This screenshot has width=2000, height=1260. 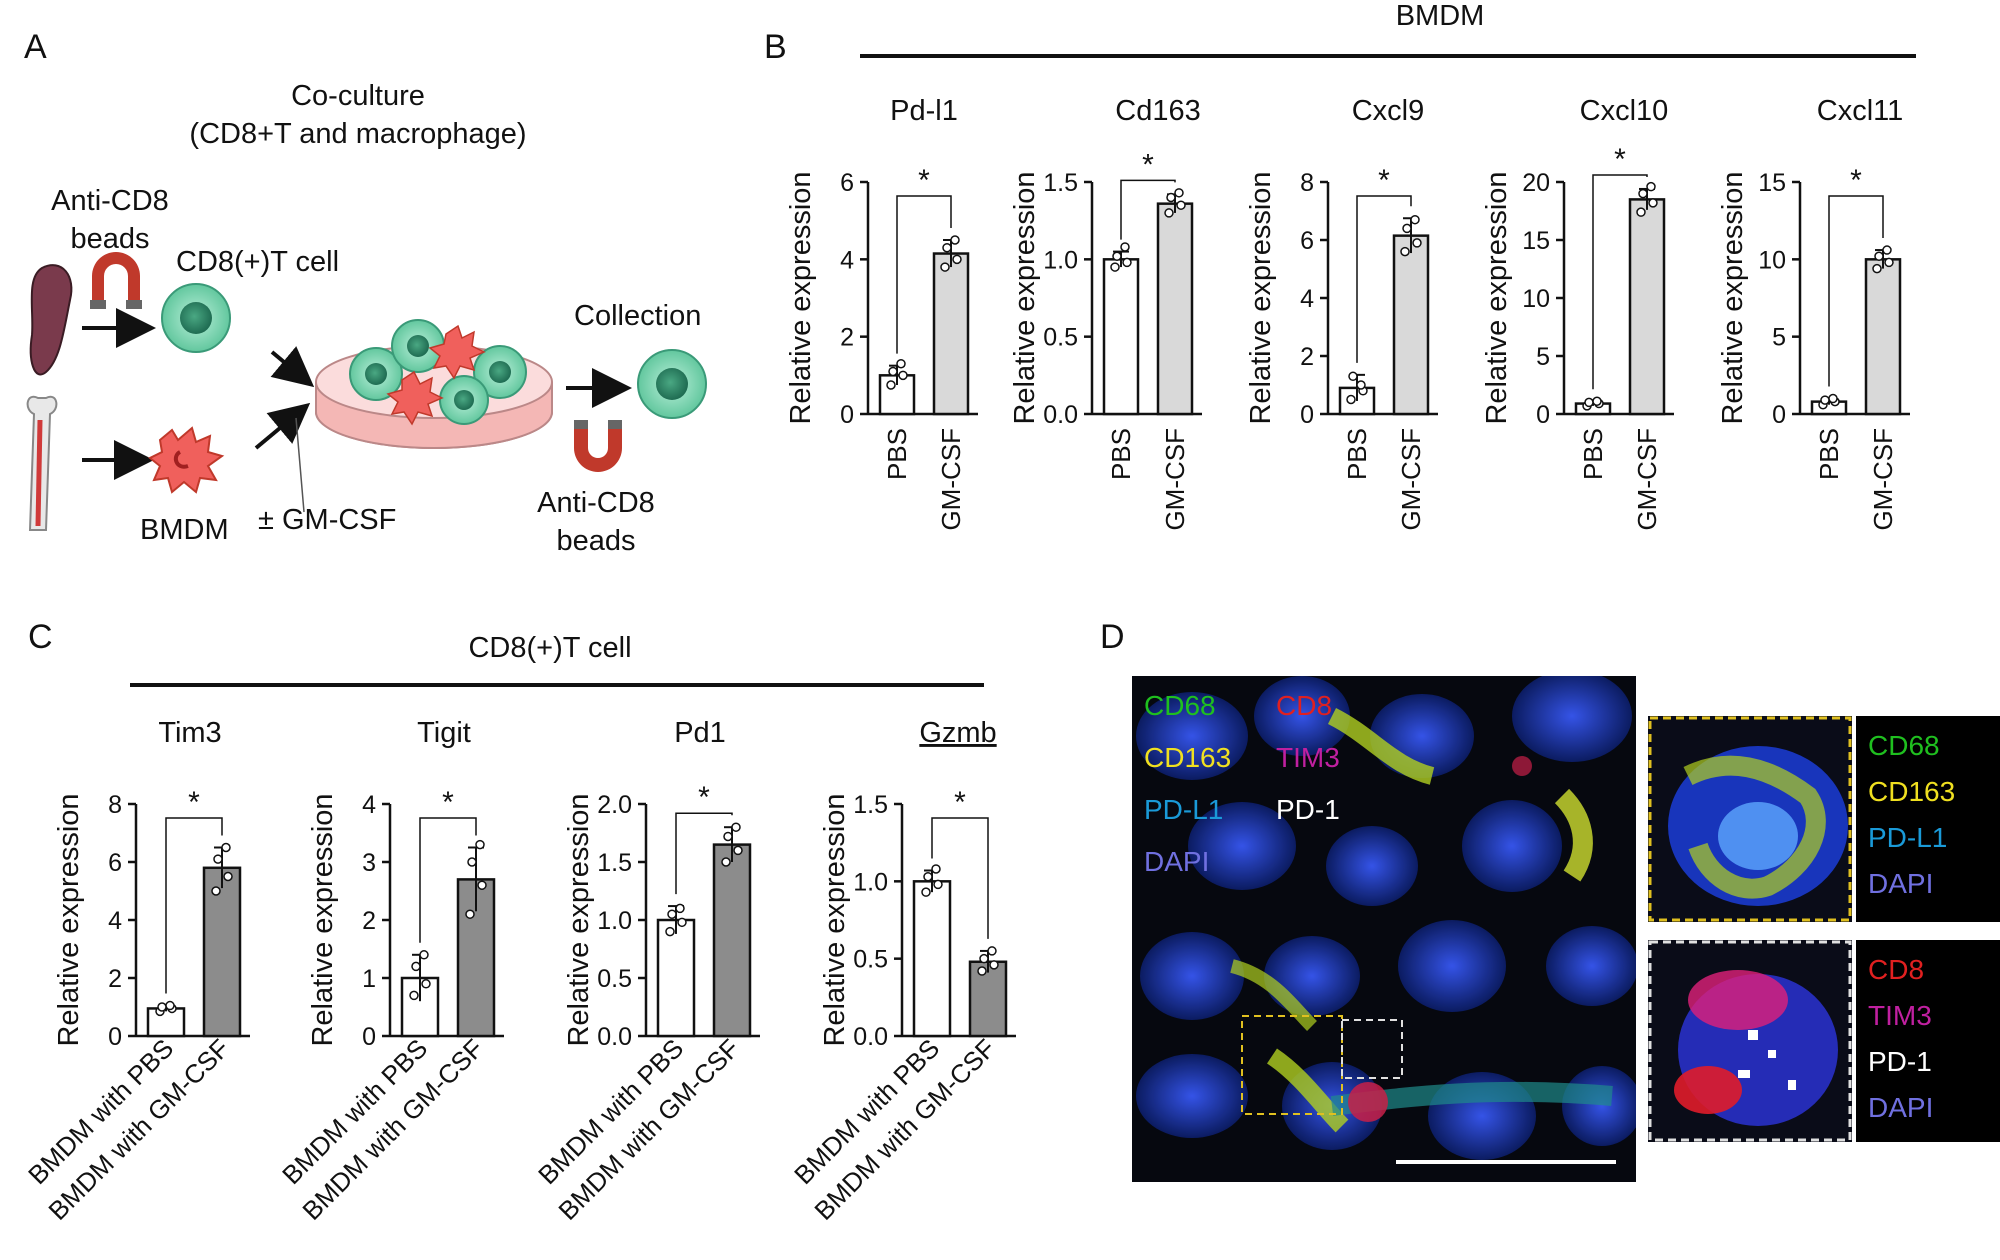 What do you see at coordinates (614, 921) in the screenshot?
I see `chart-7-tick-label: 1.0` at bounding box center [614, 921].